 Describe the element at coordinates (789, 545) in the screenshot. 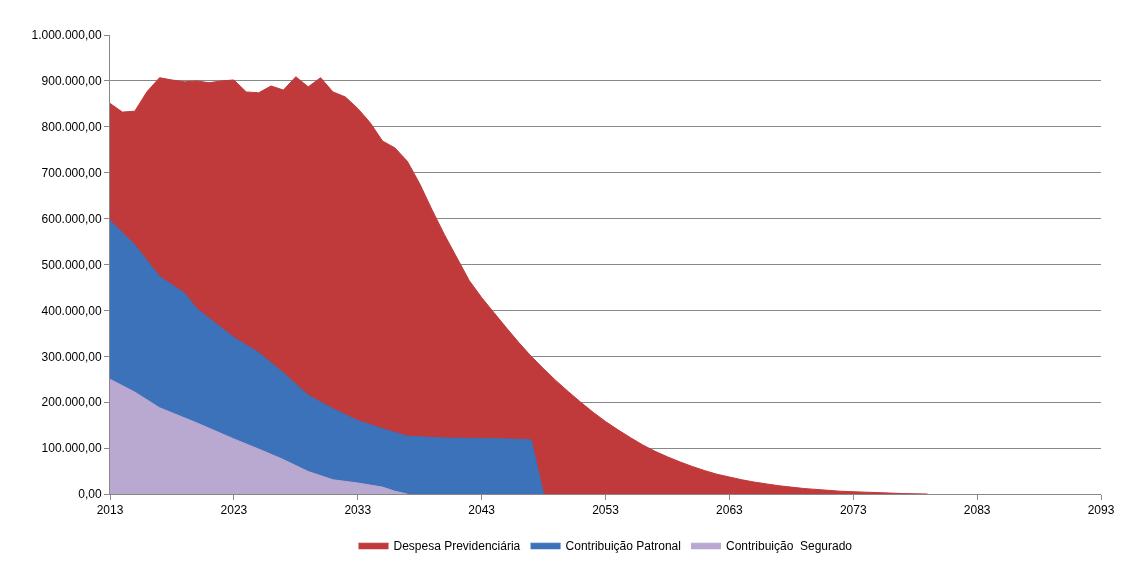

I see `legend-label: Contribuição Segurado` at that location.